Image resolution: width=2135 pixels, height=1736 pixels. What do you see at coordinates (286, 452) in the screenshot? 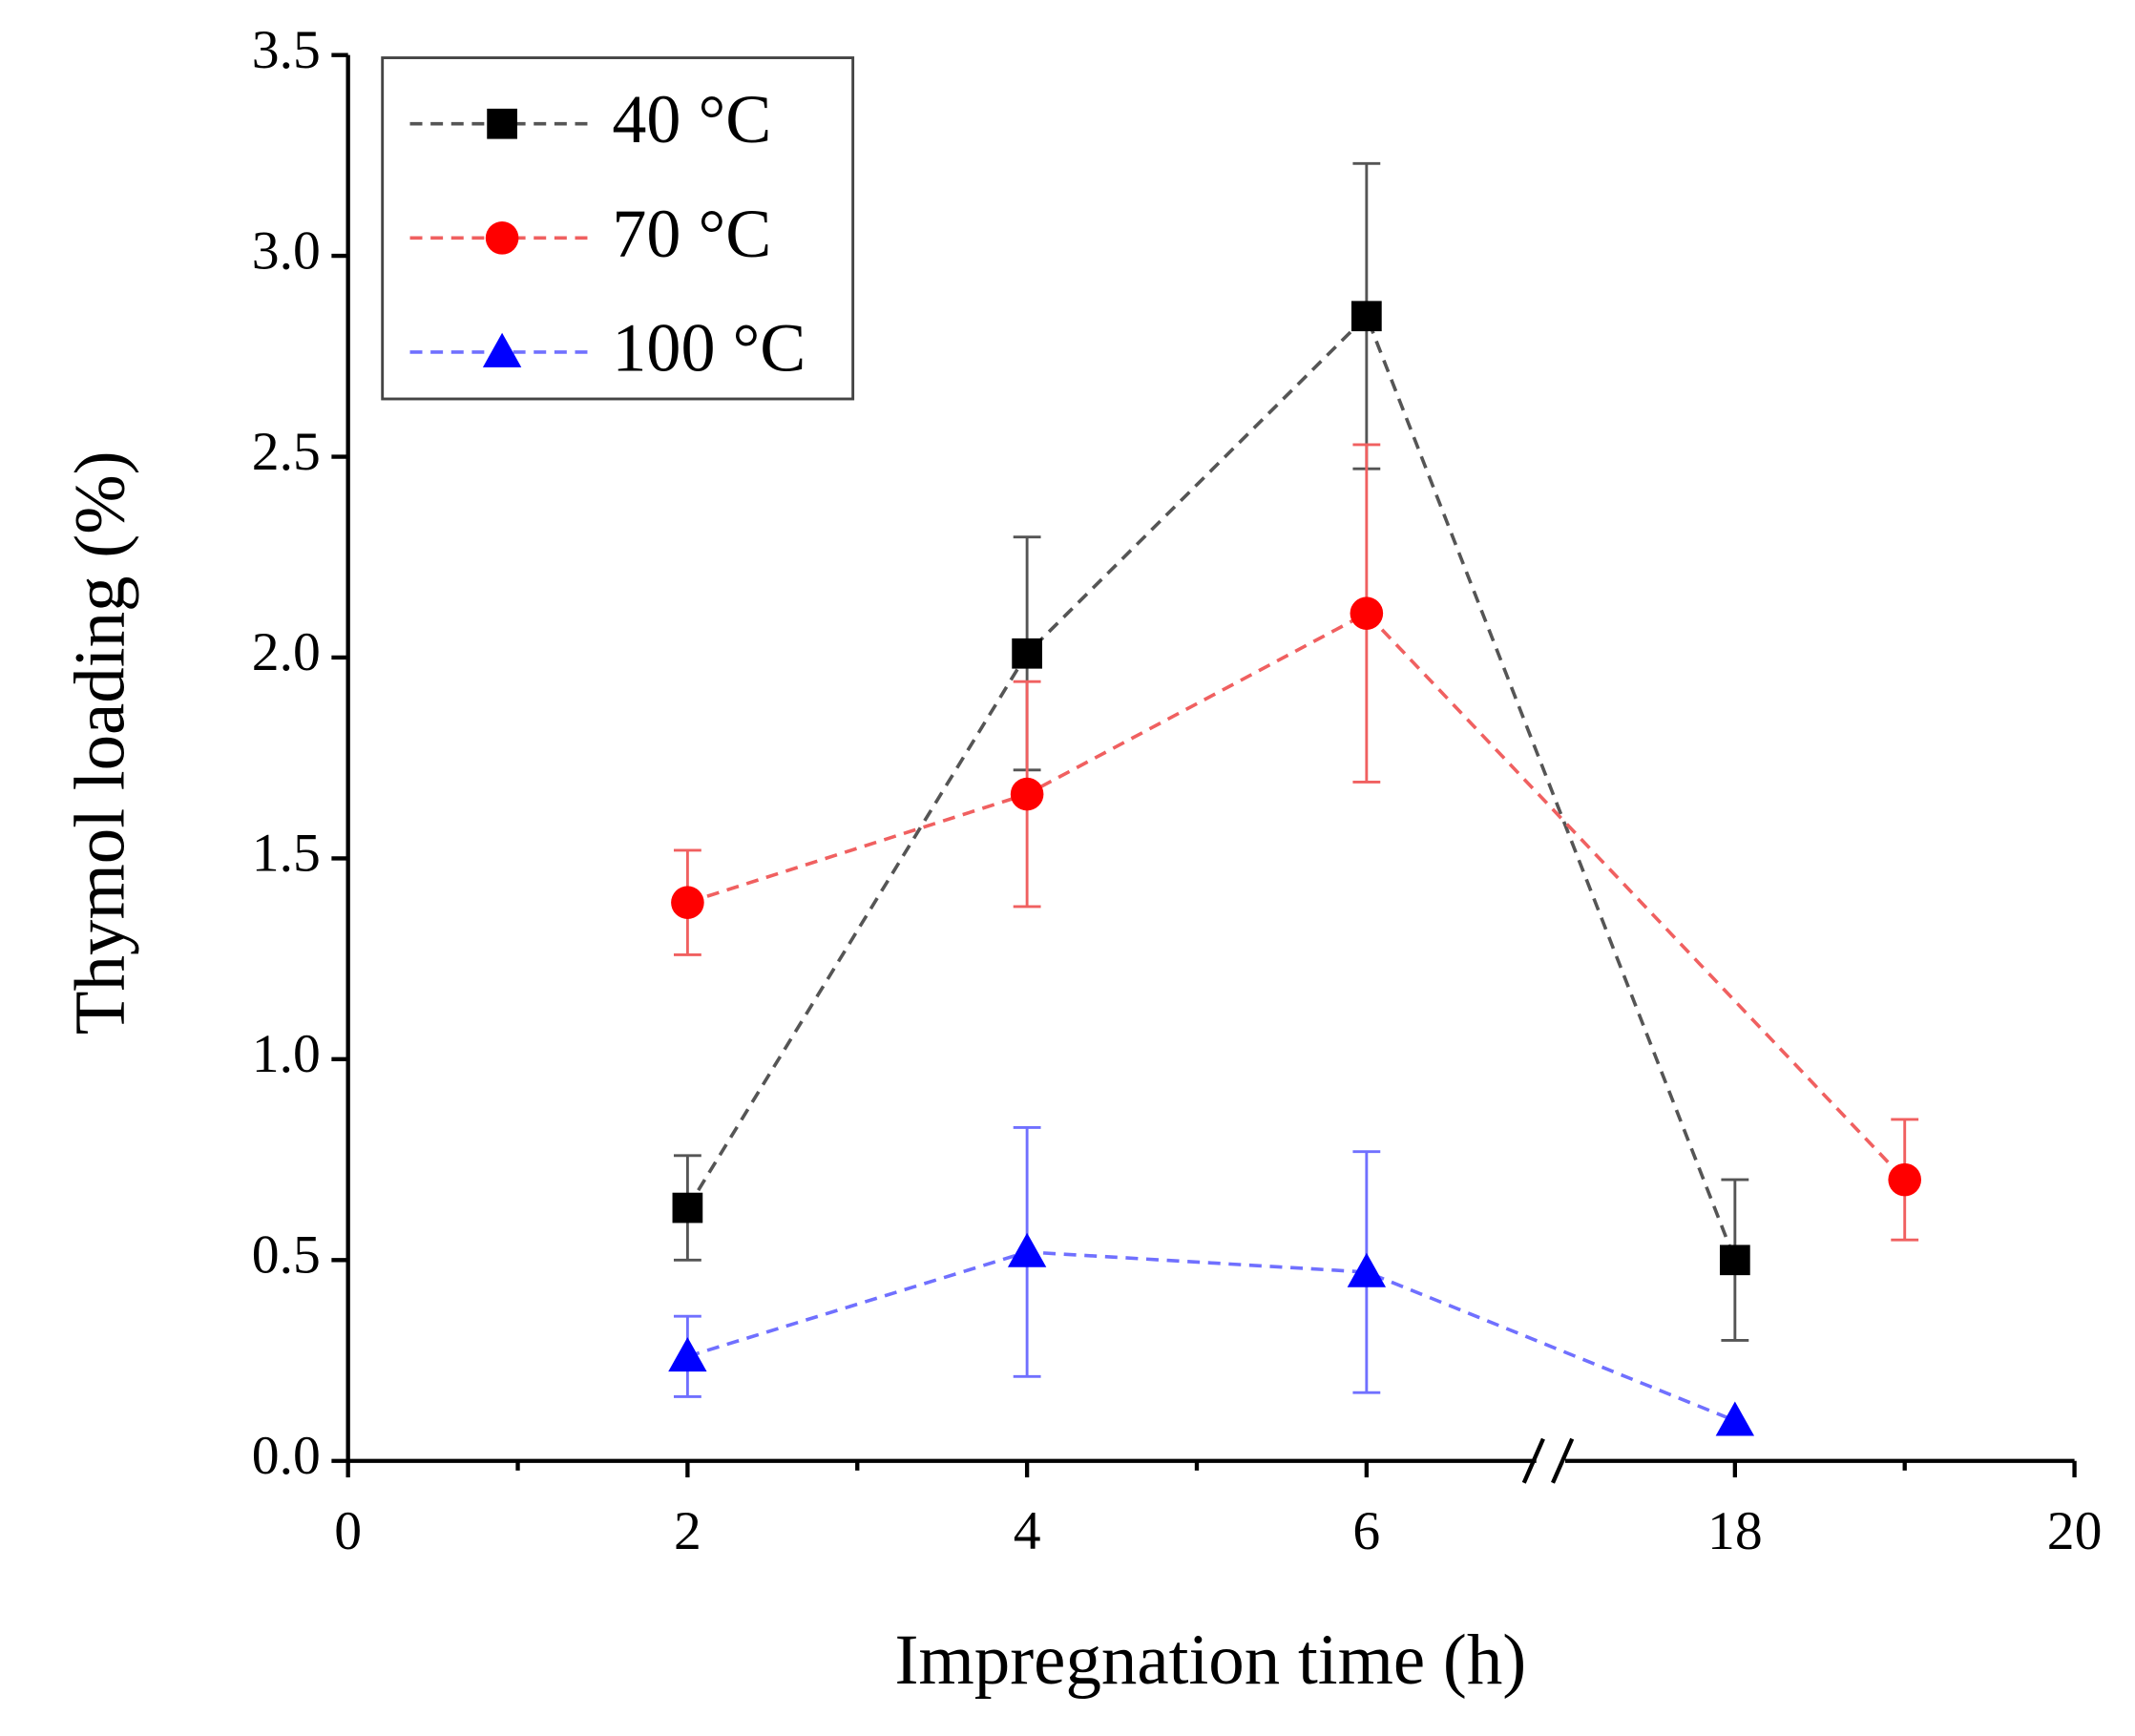
I see `y-tick-label: 2.5` at bounding box center [286, 452].